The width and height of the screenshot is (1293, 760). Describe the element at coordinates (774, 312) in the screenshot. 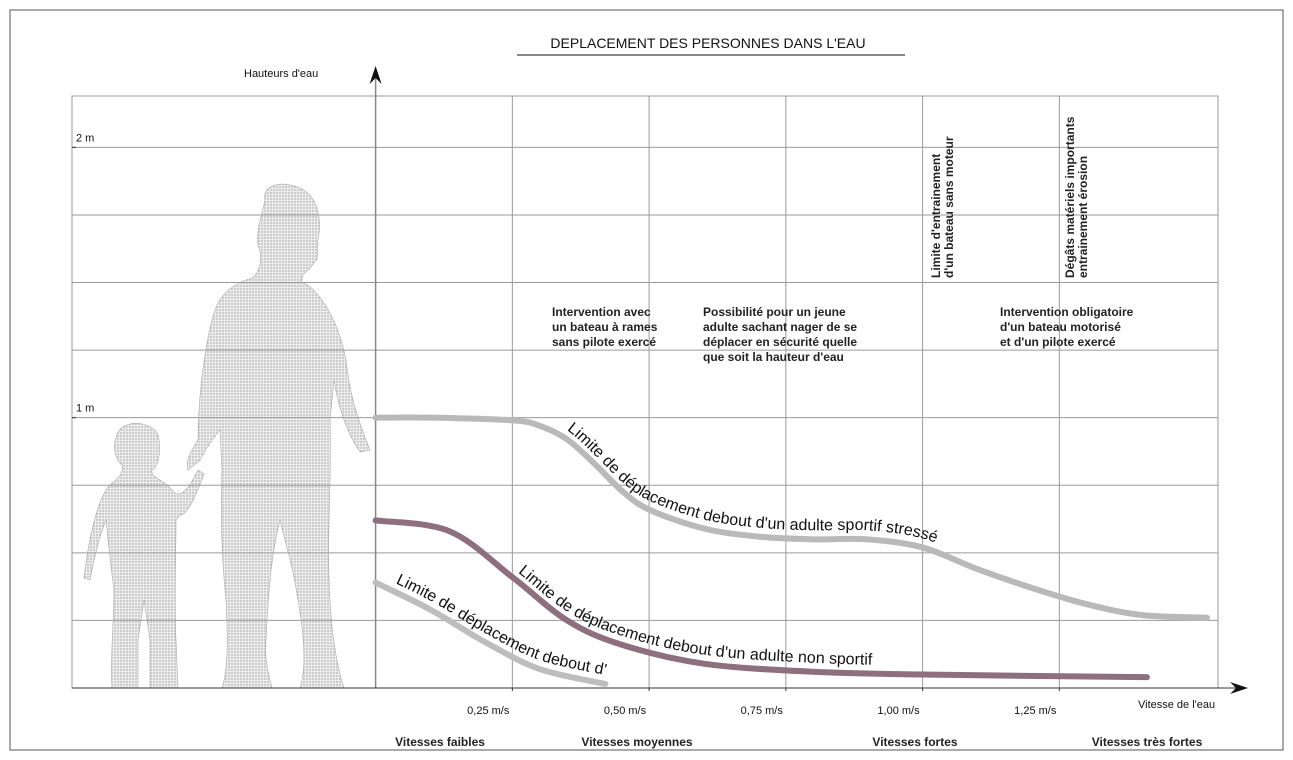

I see `annotation: Possibilité pour un jeune` at that location.